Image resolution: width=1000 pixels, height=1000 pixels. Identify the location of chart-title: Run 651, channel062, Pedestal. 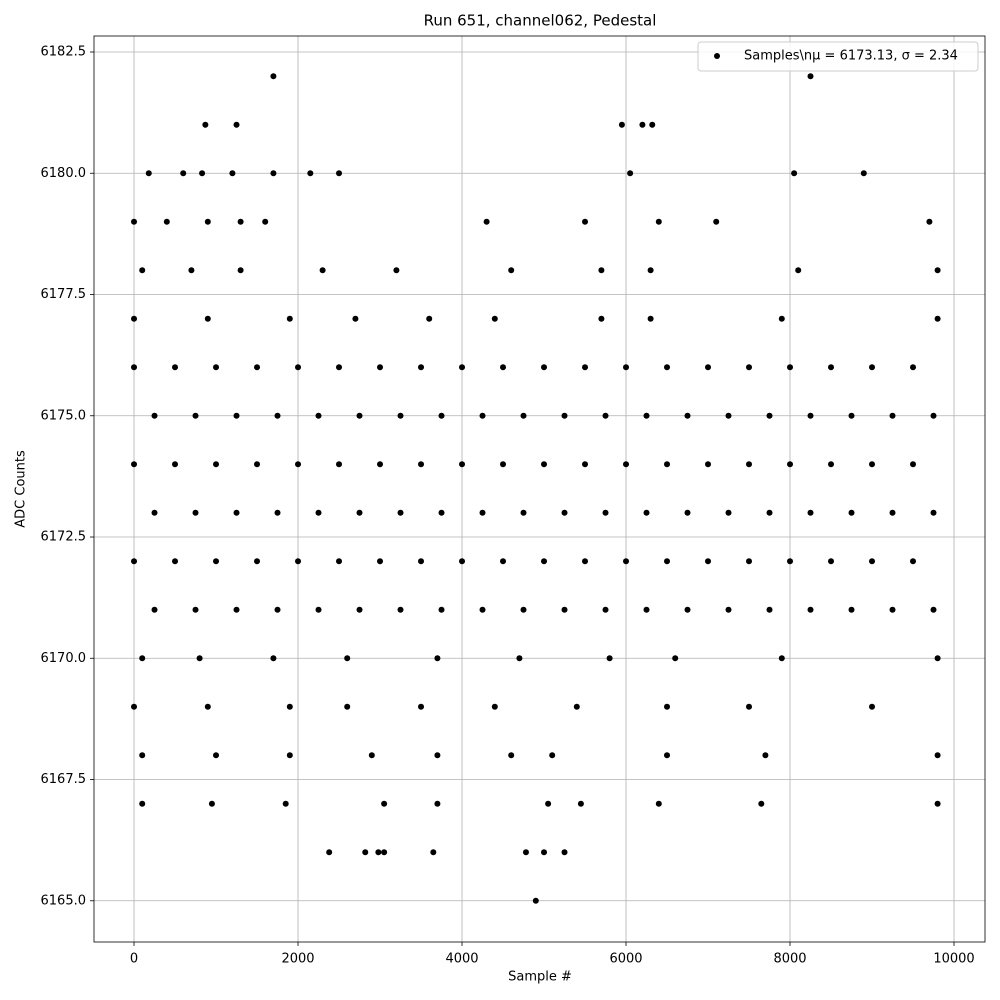
(540, 21).